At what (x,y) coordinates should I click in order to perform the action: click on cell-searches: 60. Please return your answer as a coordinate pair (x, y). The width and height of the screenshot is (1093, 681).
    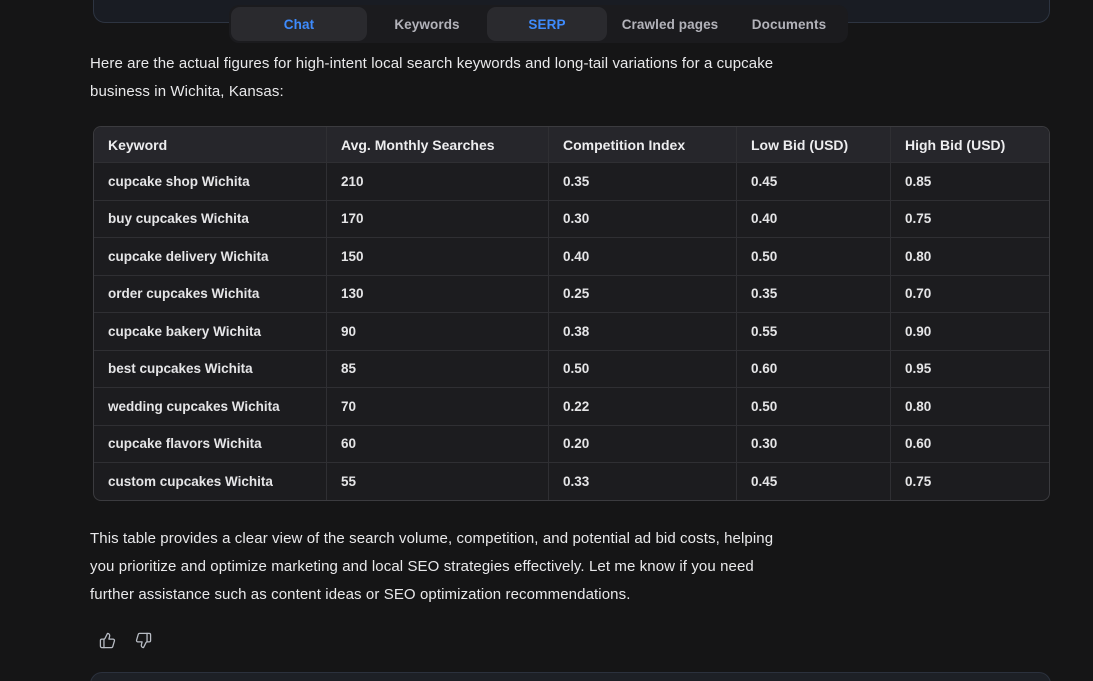
    Looking at the image, I should click on (438, 443).